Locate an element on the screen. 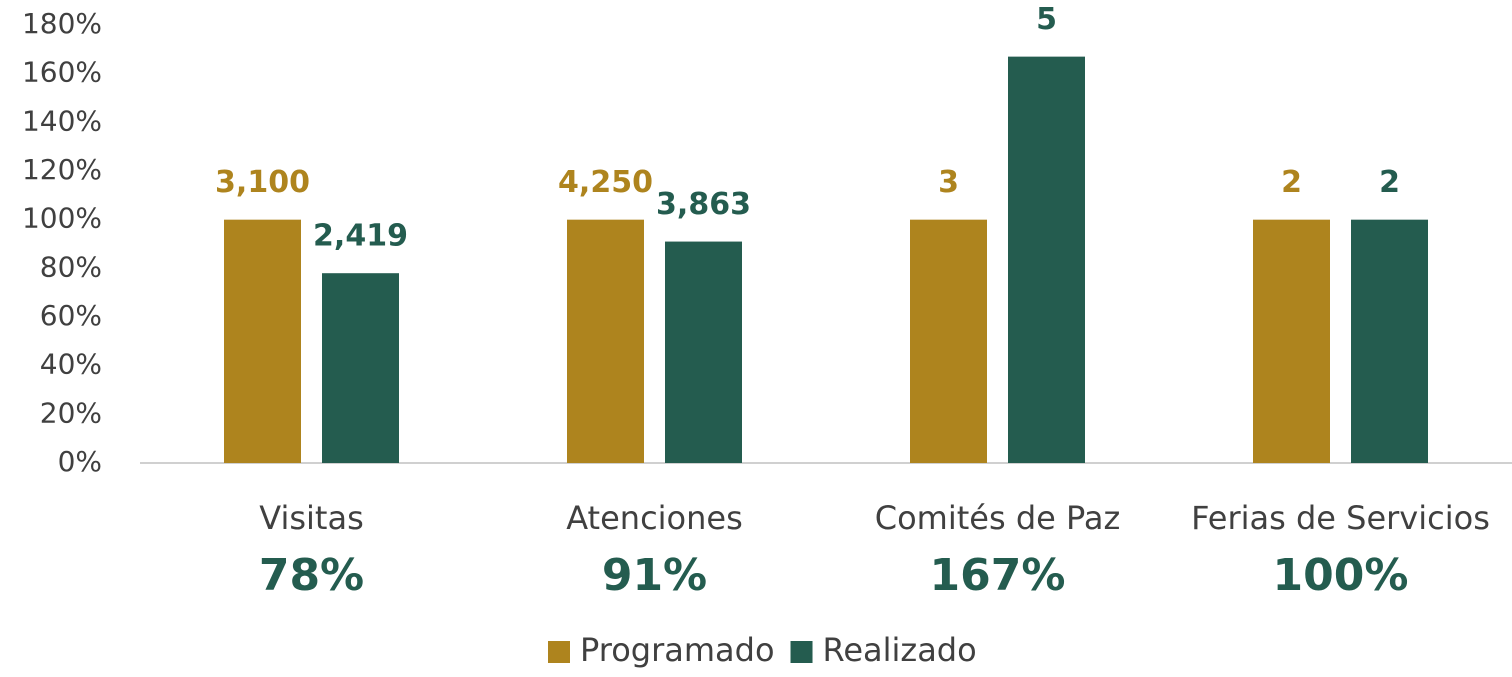 This screenshot has width=1512, height=677. data-label: 2,419 is located at coordinates (360, 236).